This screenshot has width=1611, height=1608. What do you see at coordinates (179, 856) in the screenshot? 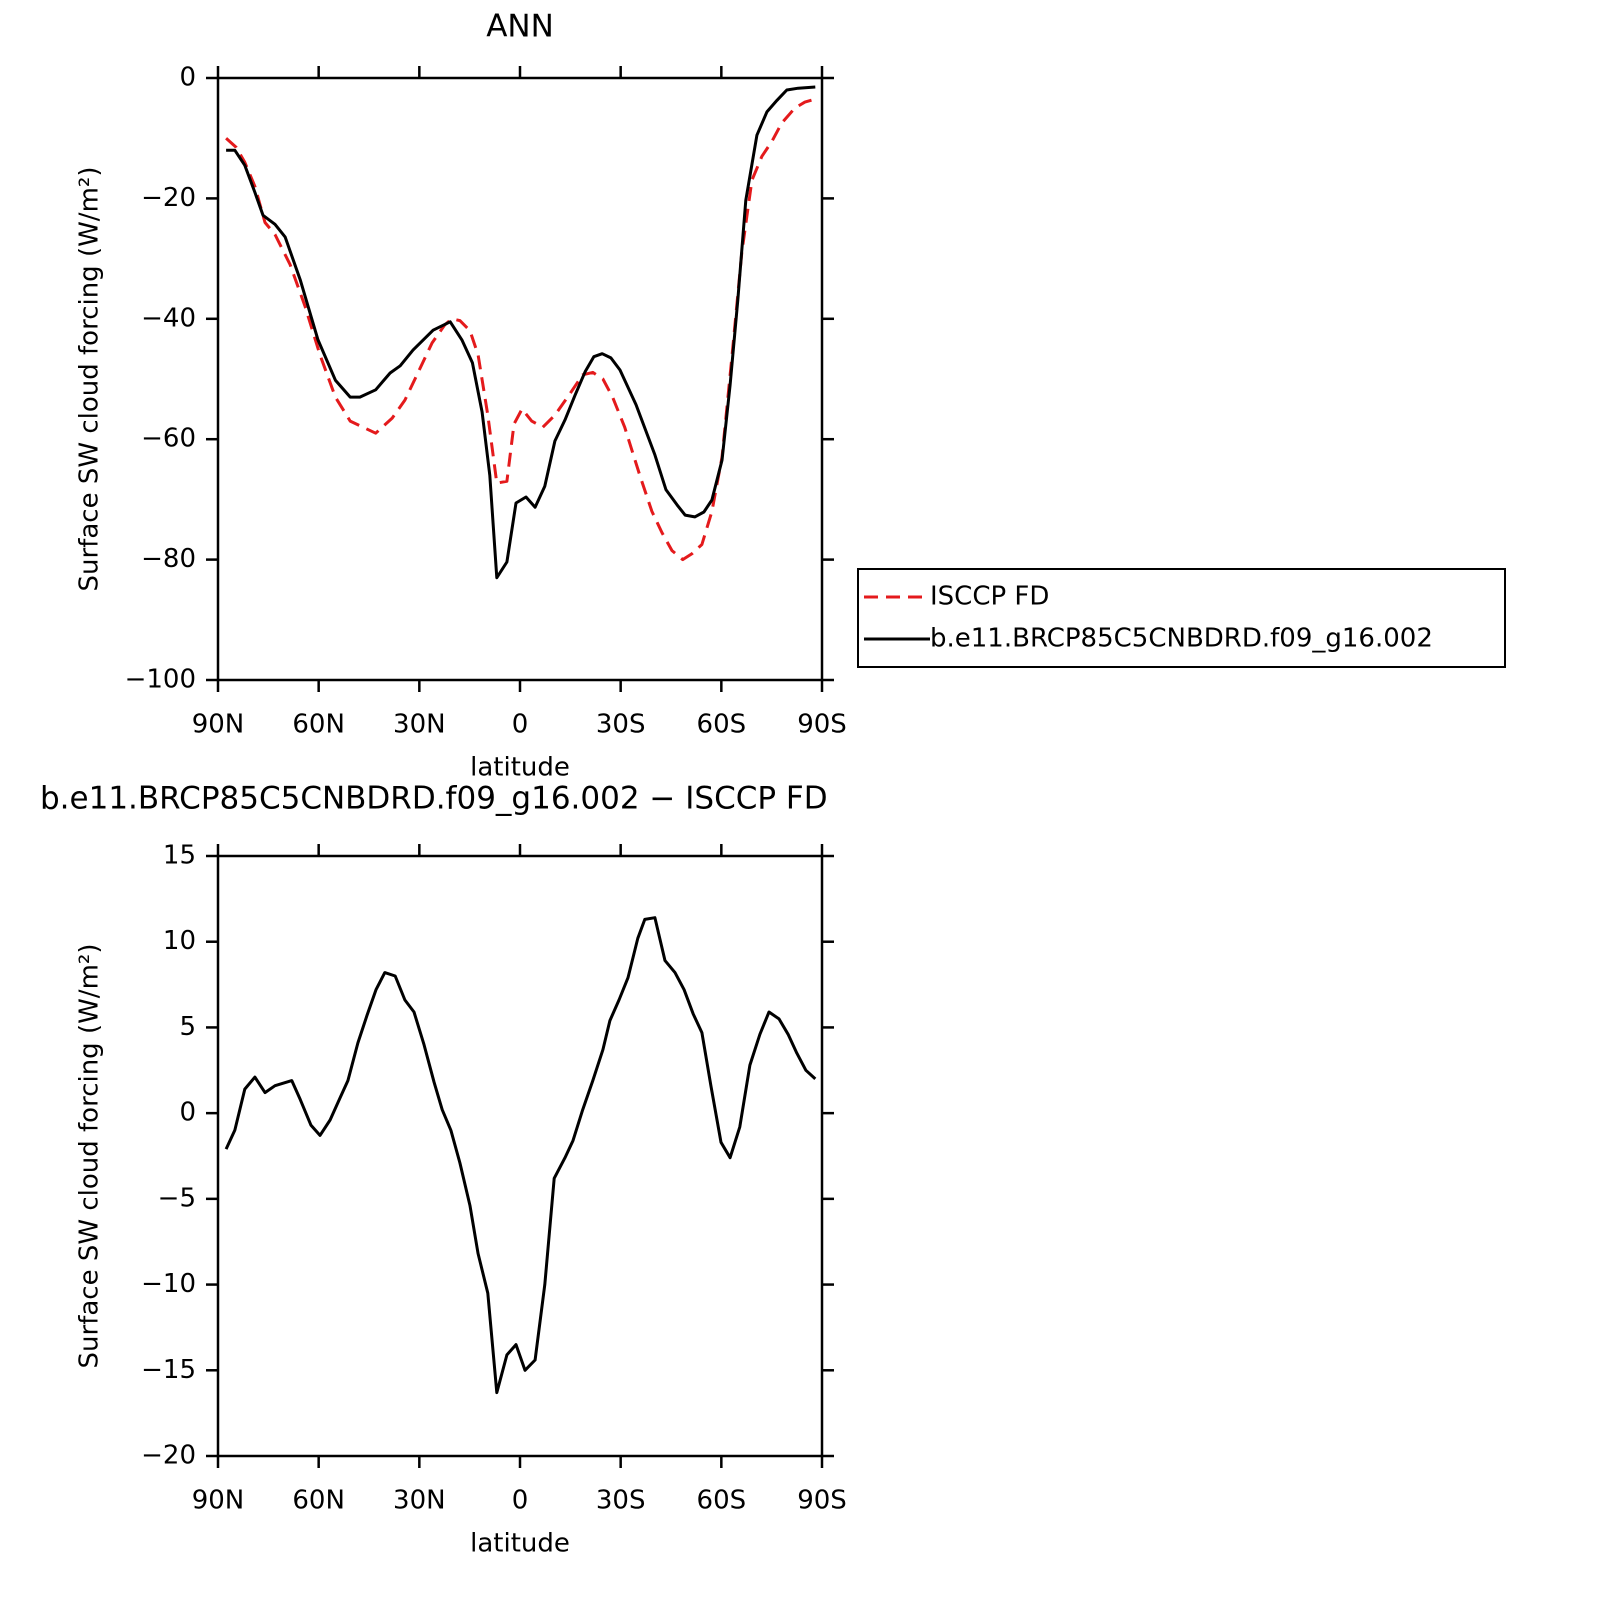
I see `y-tick-label: 15` at bounding box center [179, 856].